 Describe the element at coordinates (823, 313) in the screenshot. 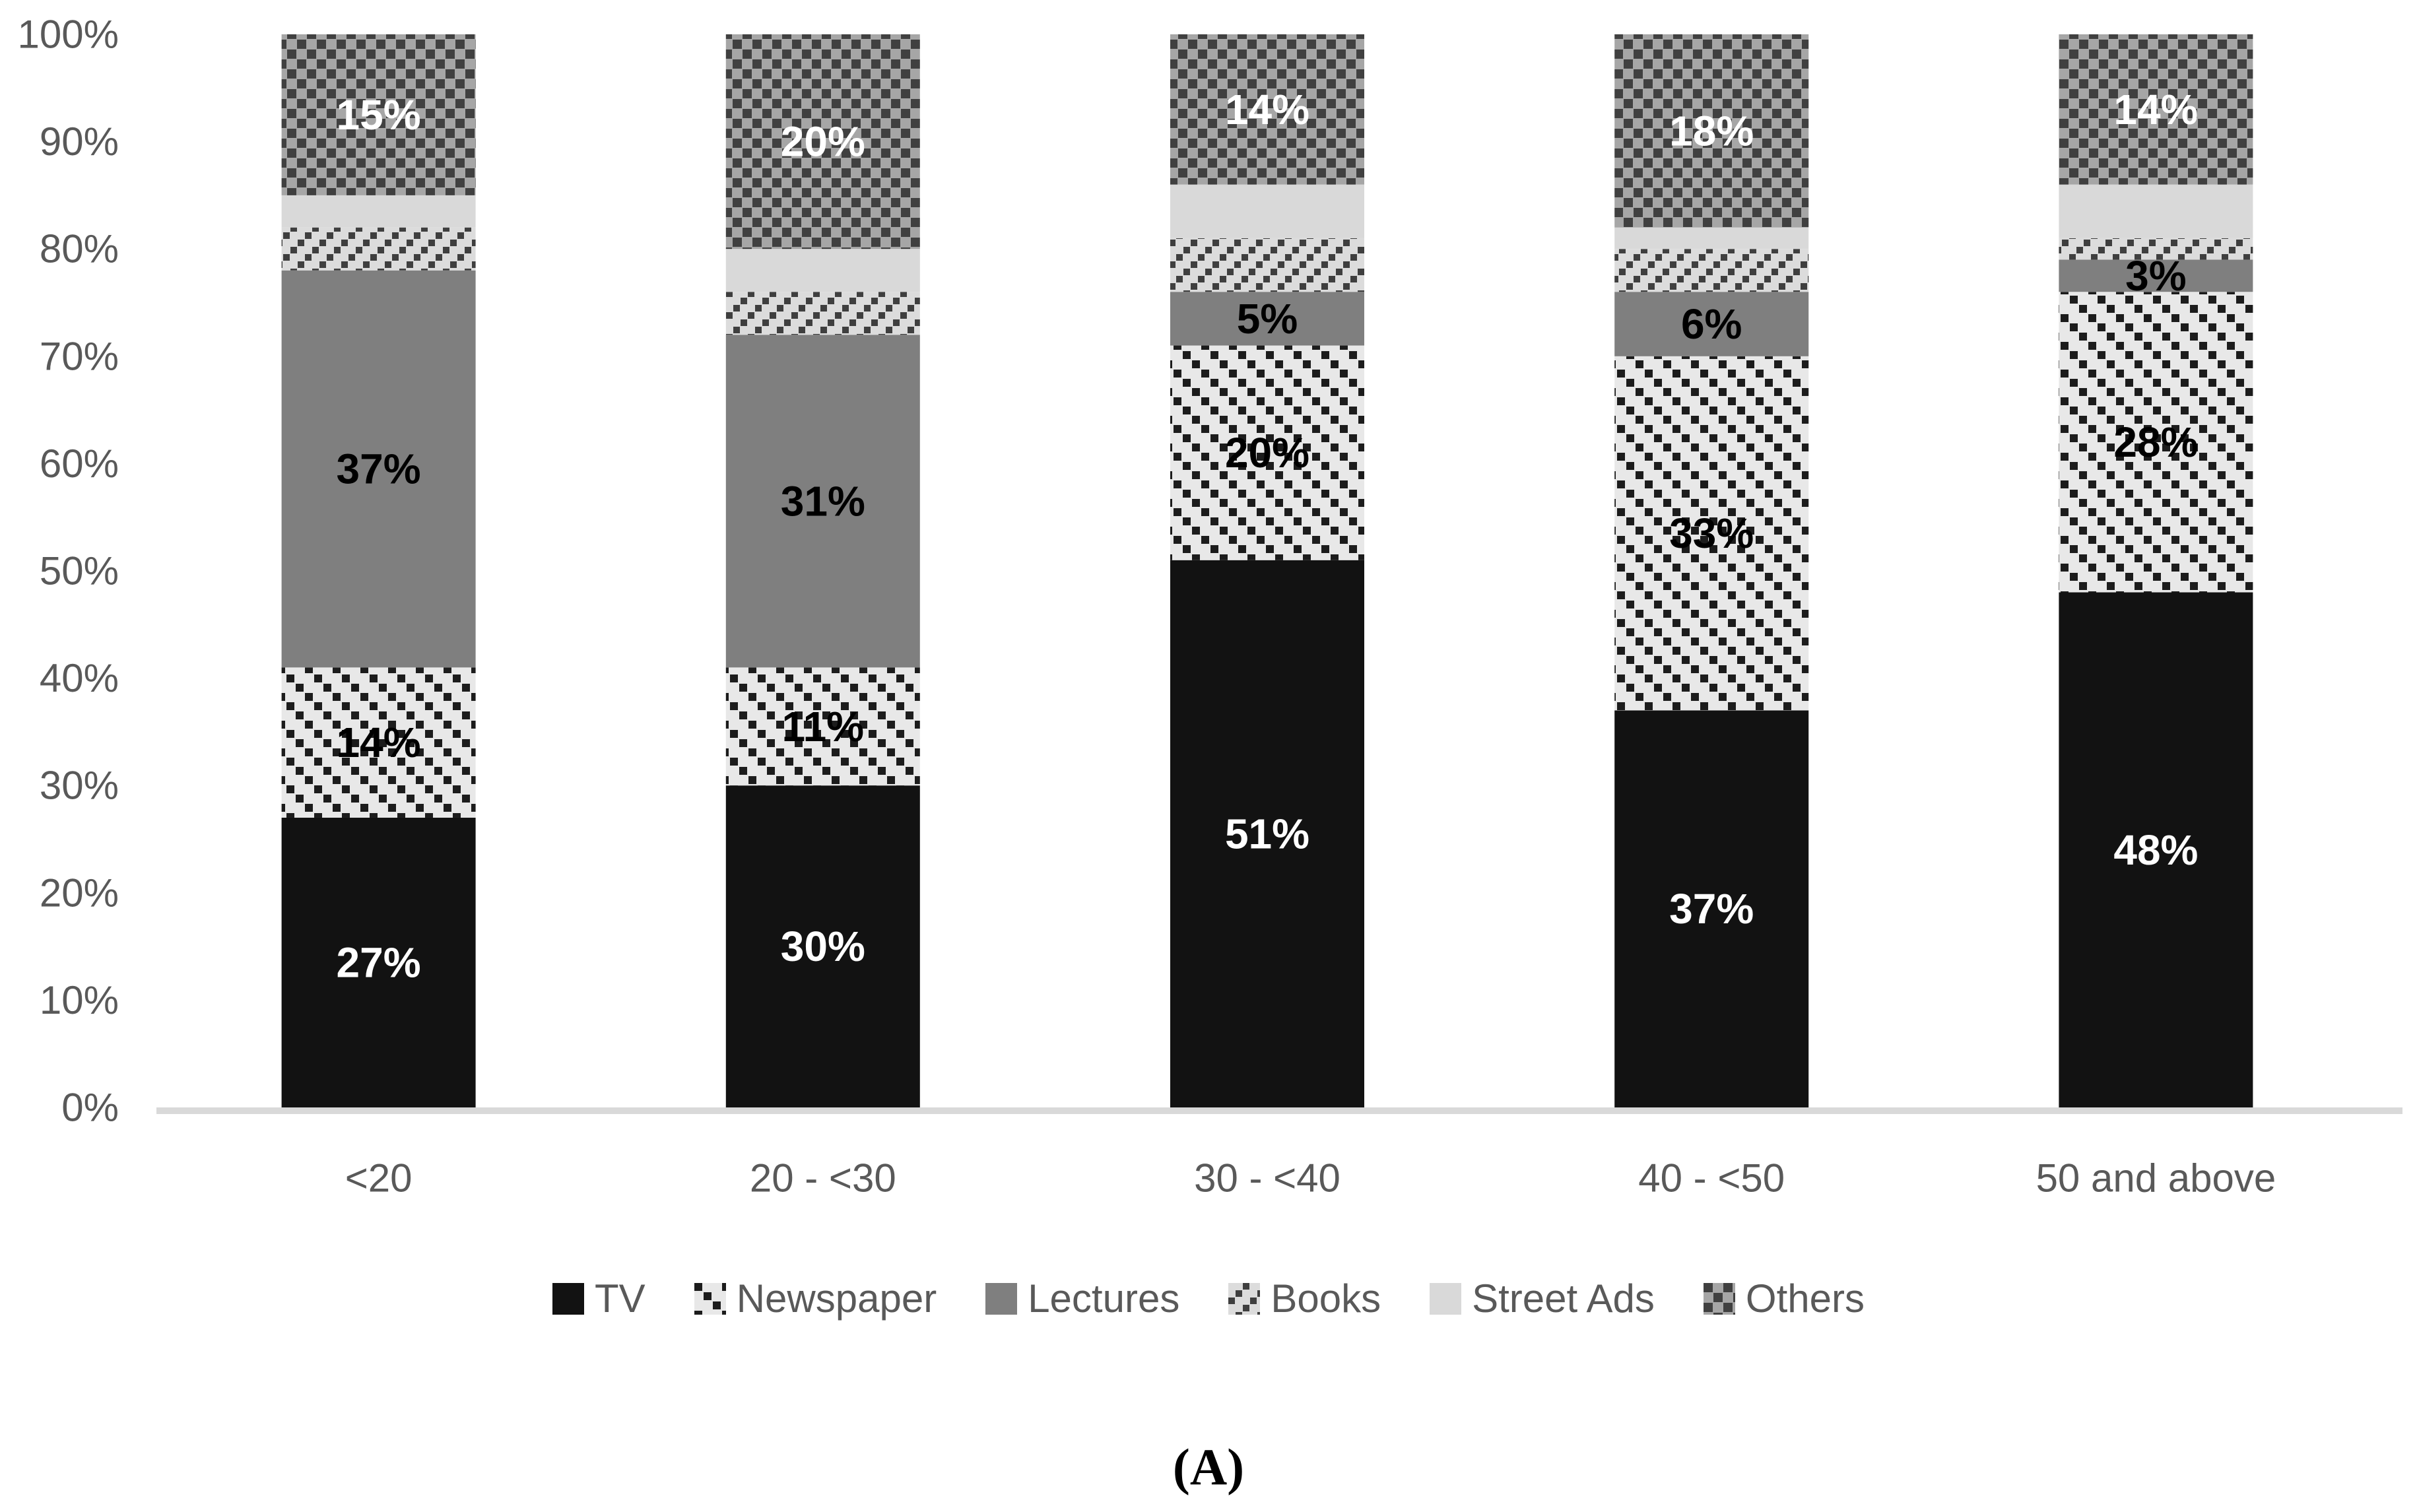

I see `segment-books-cat1` at that location.